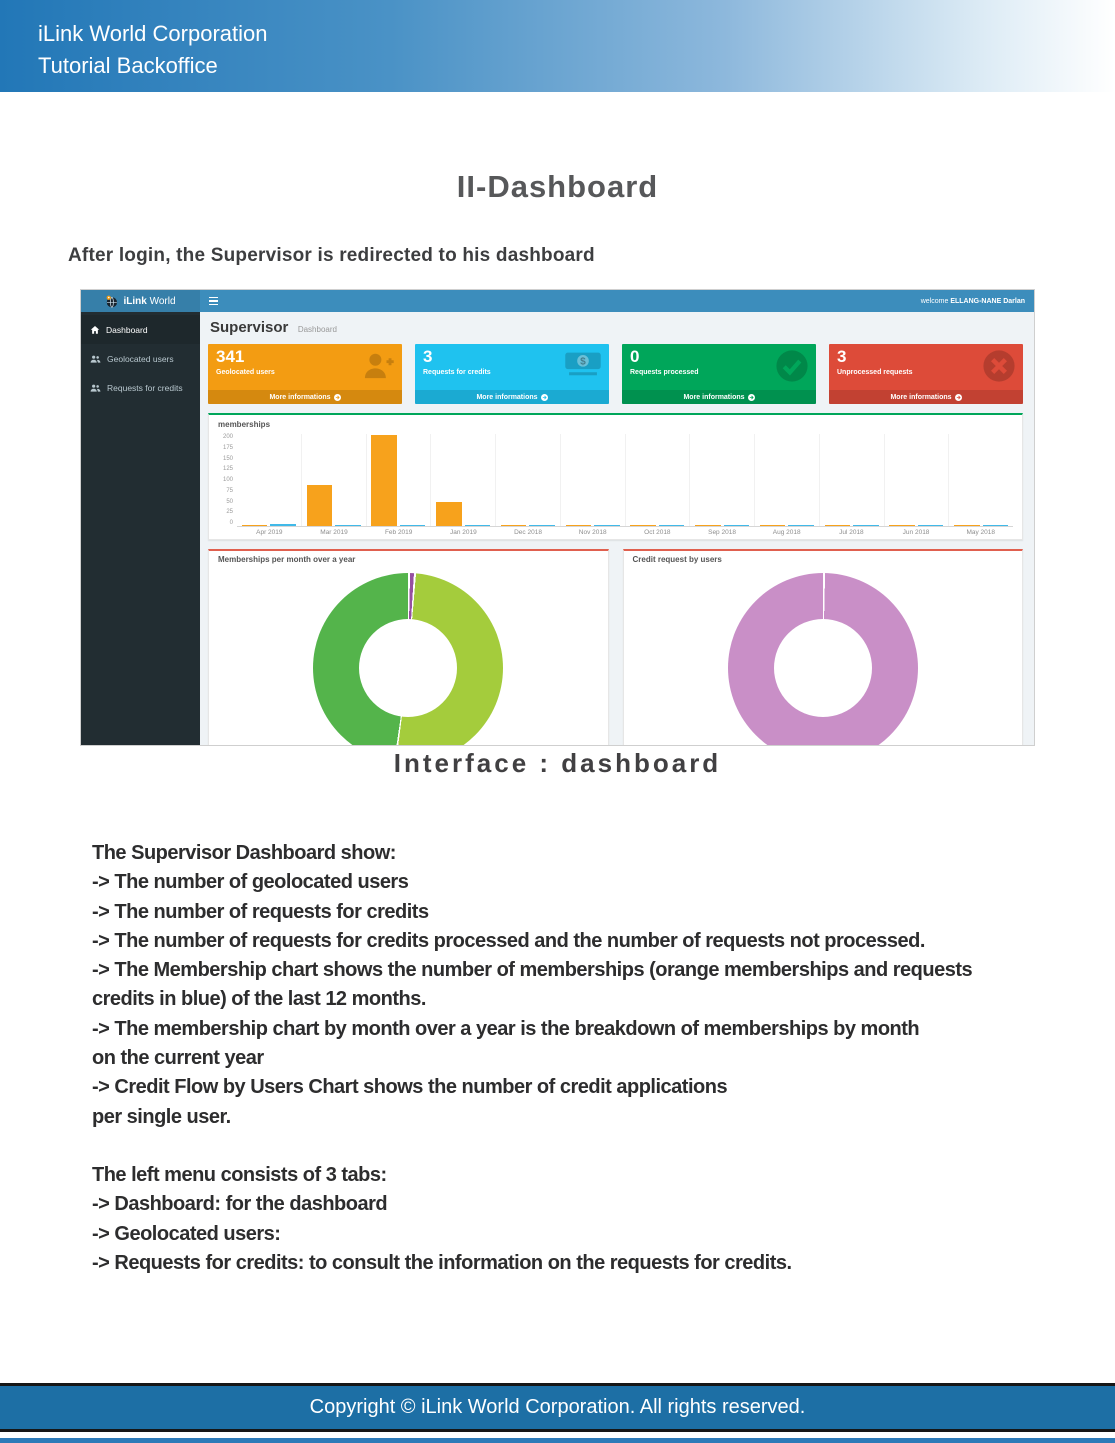  What do you see at coordinates (229, 512) in the screenshot?
I see `y-tick-label: 25` at bounding box center [229, 512].